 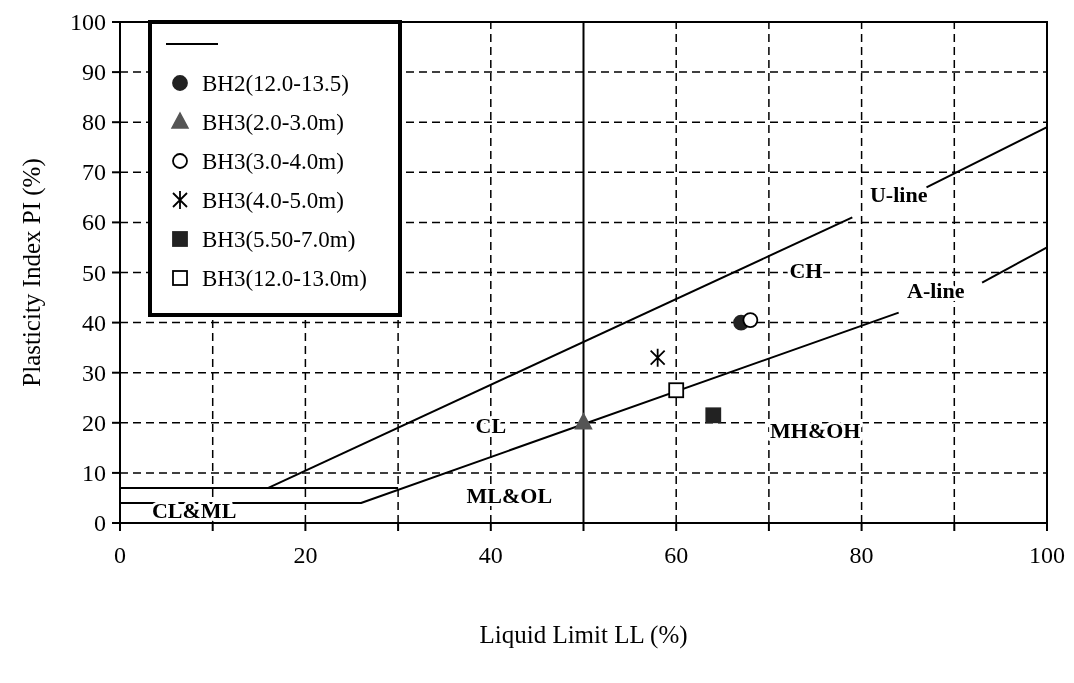 I want to click on x-tick-label: 60, so click(x=676, y=555).